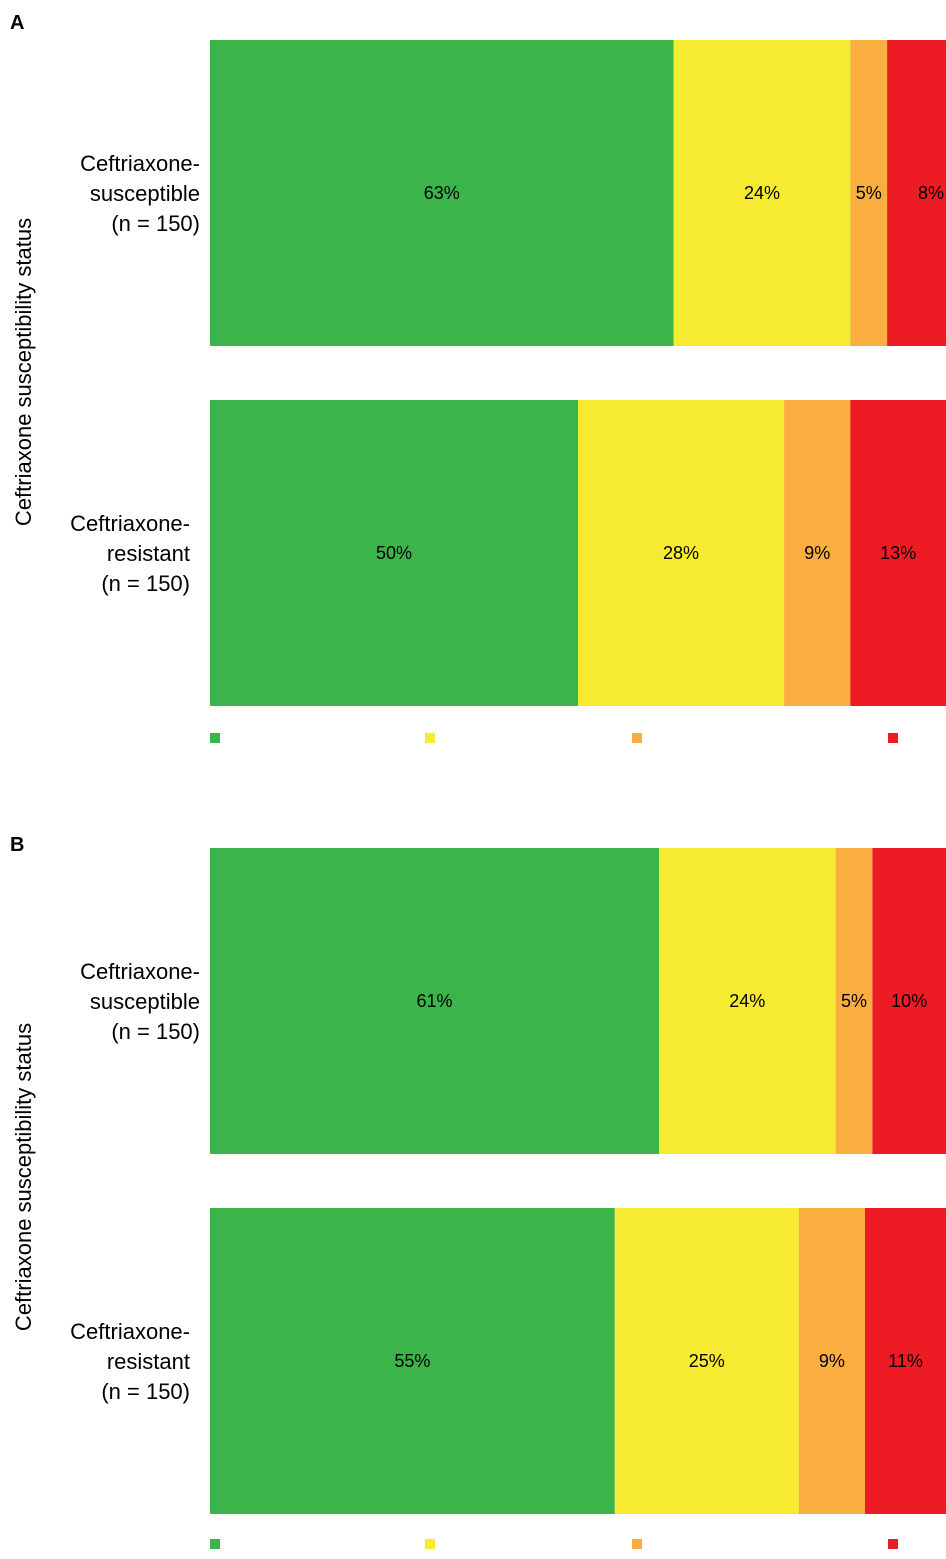 The image size is (946, 1559). I want to click on panel-letter: A, so click(17, 23).